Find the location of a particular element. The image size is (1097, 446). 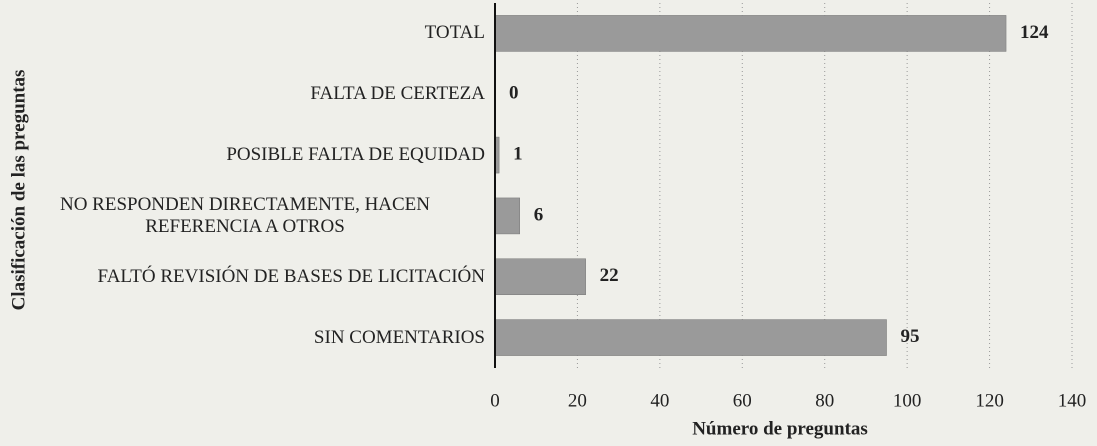

x-tick-label: 80 is located at coordinates (824, 400).